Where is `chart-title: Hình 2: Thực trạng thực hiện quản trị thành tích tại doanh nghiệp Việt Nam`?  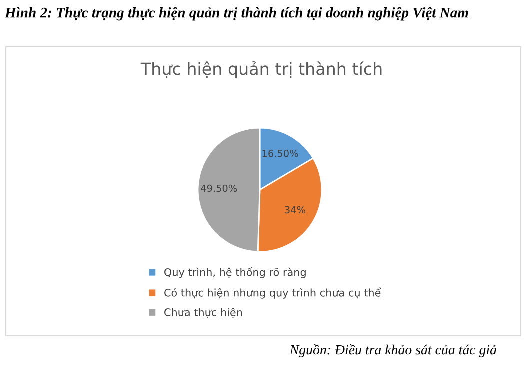 chart-title: Hình 2: Thực trạng thực hiện quản trị thành tích tại doanh nghiệp Việt Nam is located at coordinates (236, 14).